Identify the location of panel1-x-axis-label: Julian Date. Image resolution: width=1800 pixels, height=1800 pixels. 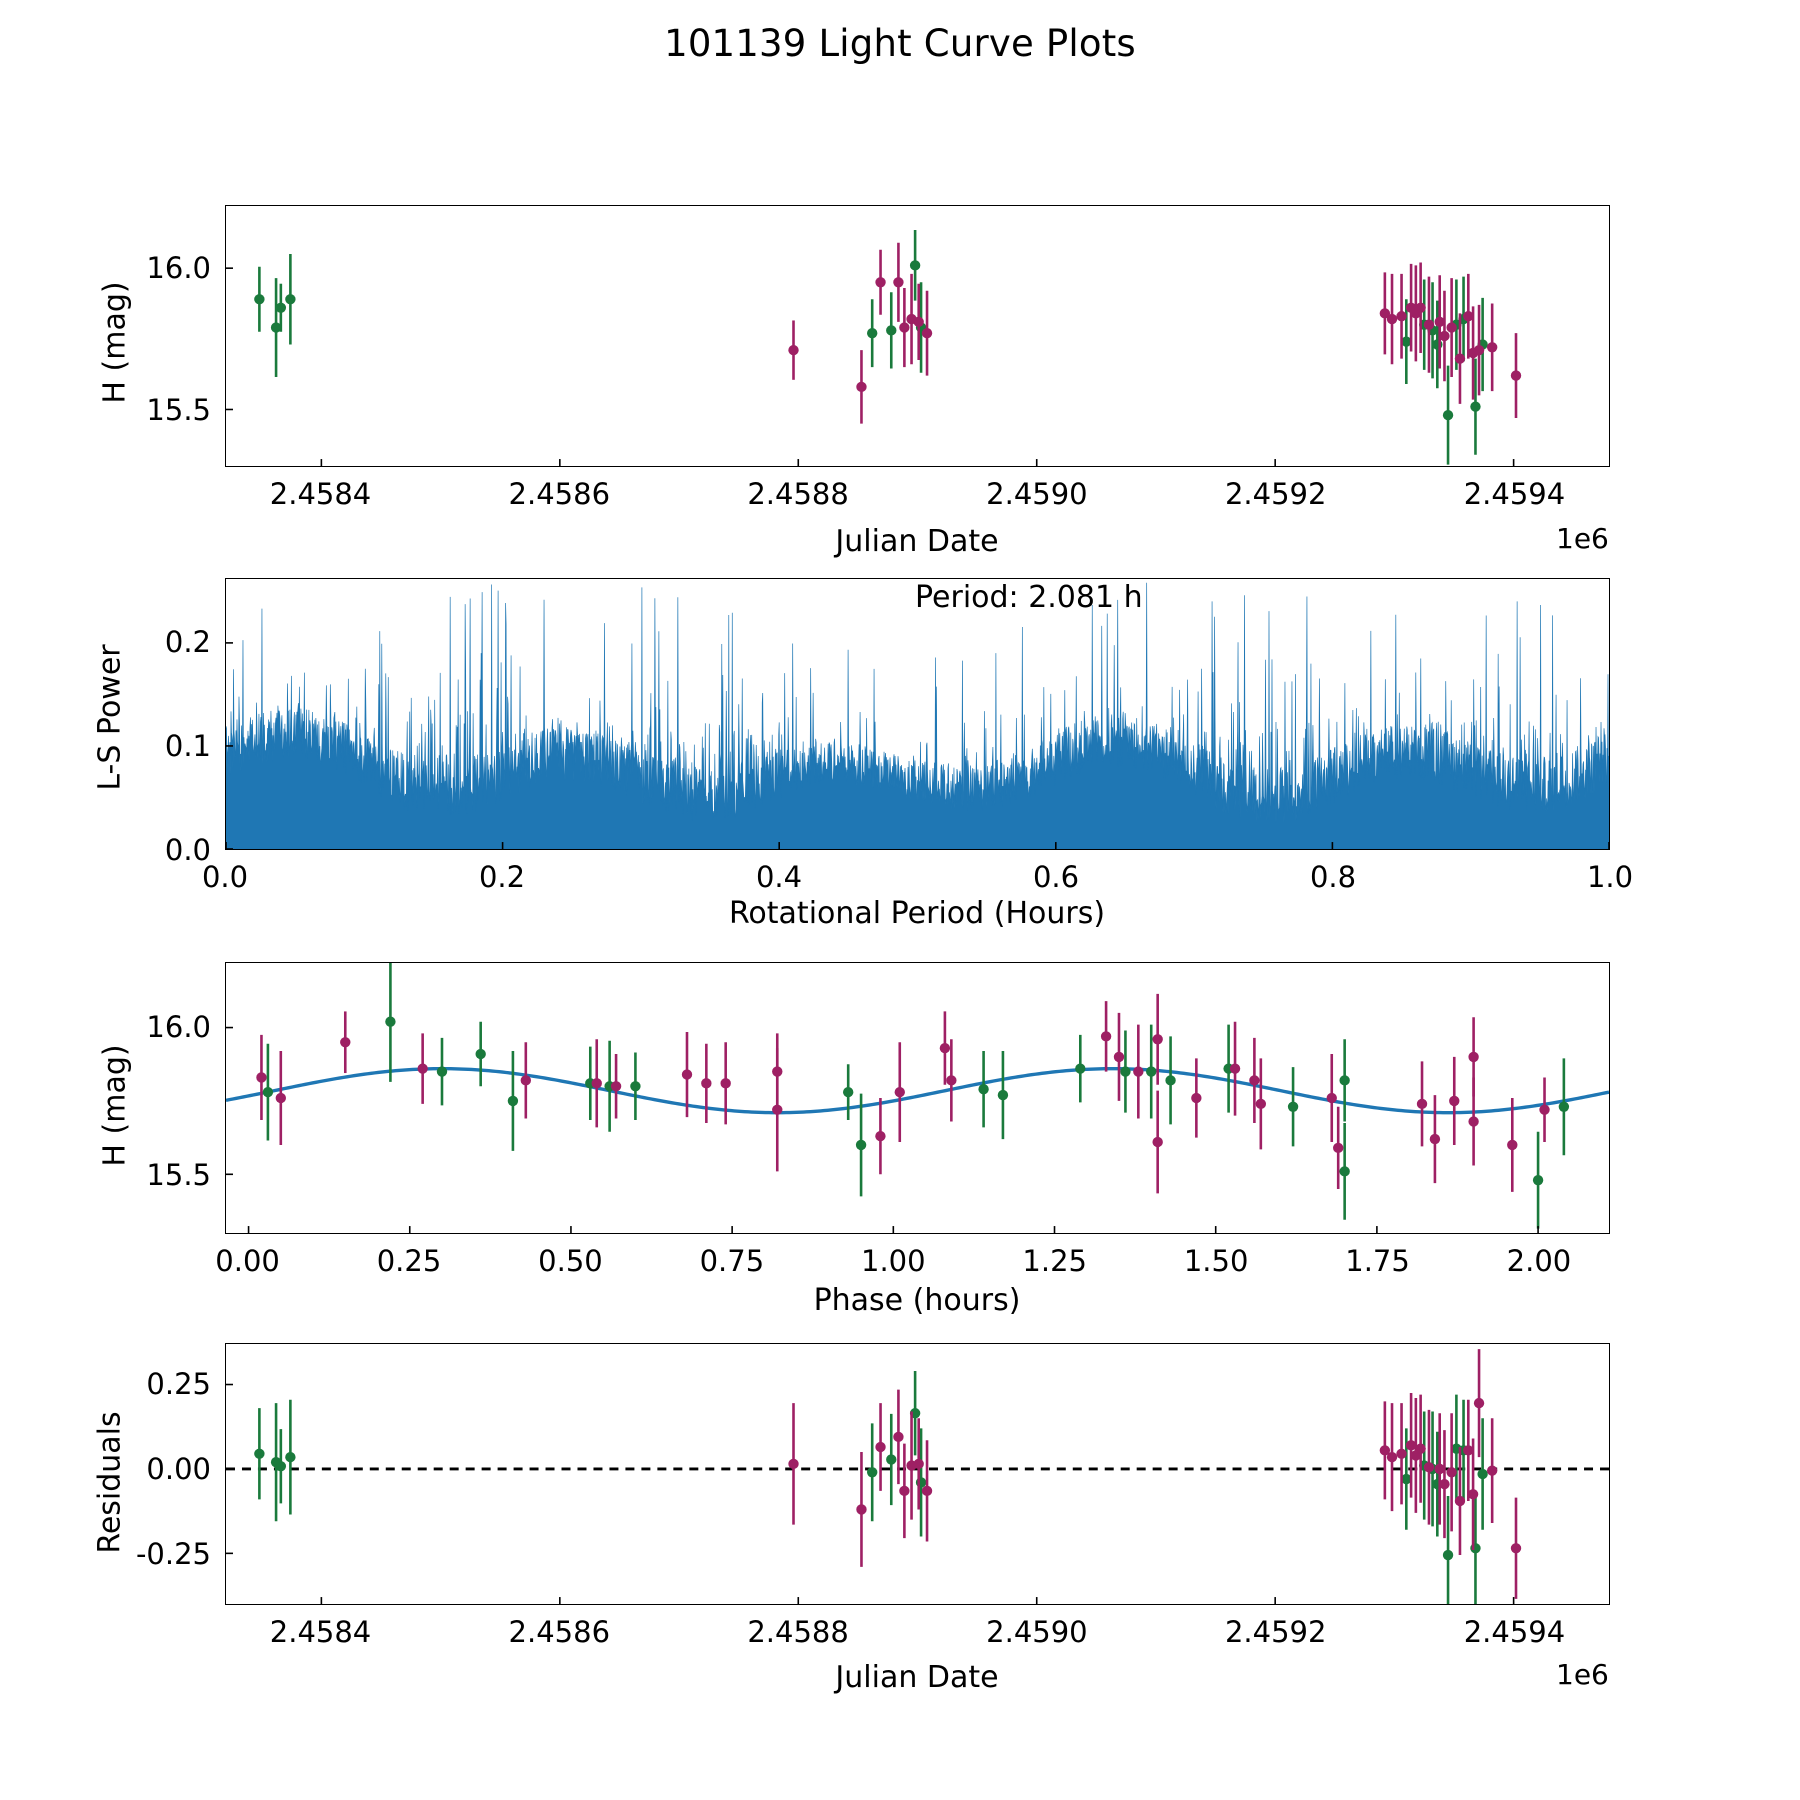
(917, 541).